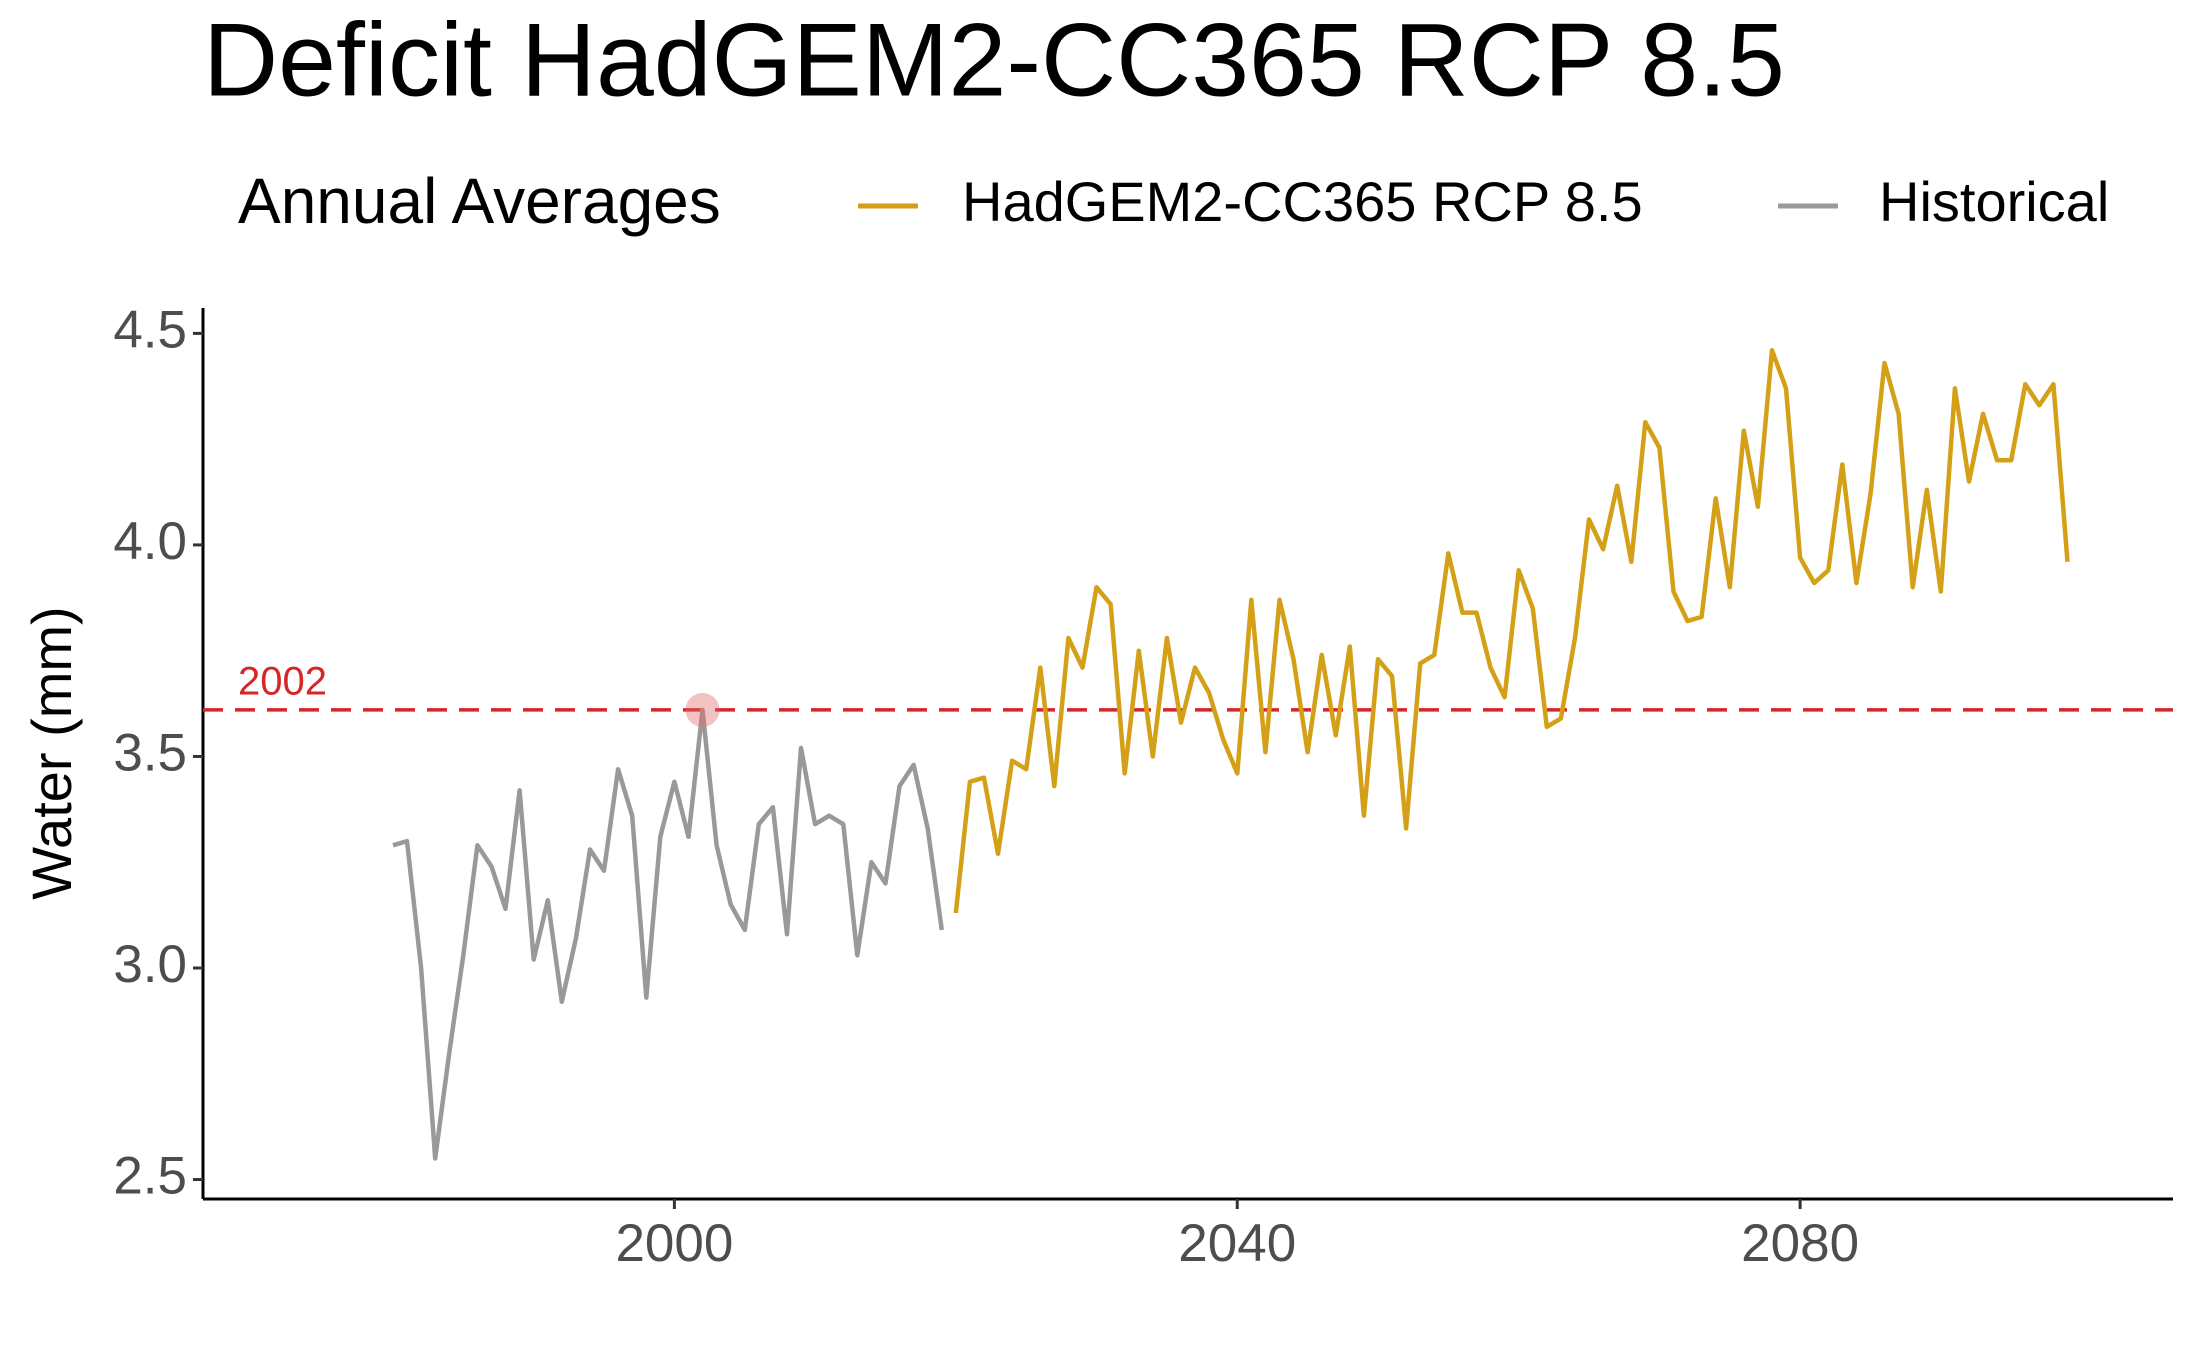 The image size is (2187, 1350). I want to click on chart-title: Deficit HadGEM2-CC365 RCP 8.5, so click(994, 60).